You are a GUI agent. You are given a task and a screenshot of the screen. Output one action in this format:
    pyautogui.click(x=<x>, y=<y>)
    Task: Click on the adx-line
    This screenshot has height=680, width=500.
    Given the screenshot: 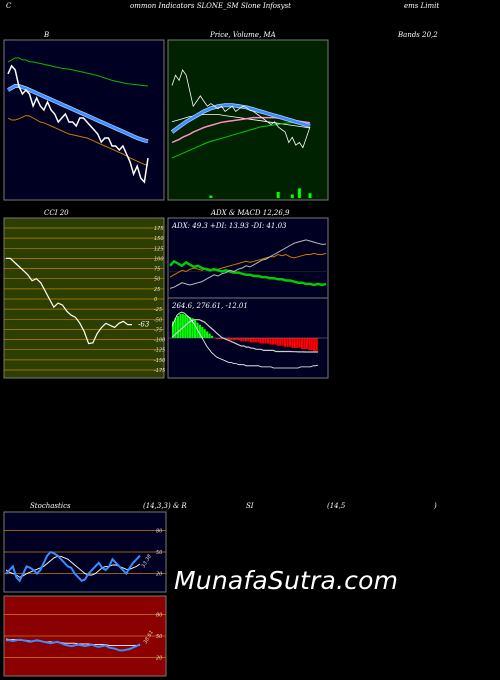 What is the action you would take?
    pyautogui.click(x=248, y=264)
    